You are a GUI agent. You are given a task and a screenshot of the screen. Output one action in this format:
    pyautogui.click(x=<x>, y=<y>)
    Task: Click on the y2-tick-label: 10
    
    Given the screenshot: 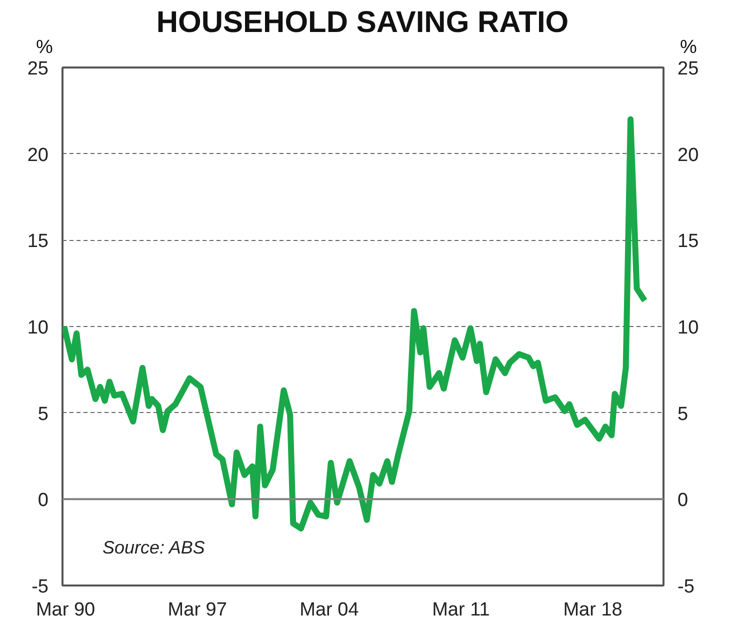 What is the action you would take?
    pyautogui.click(x=688, y=328)
    